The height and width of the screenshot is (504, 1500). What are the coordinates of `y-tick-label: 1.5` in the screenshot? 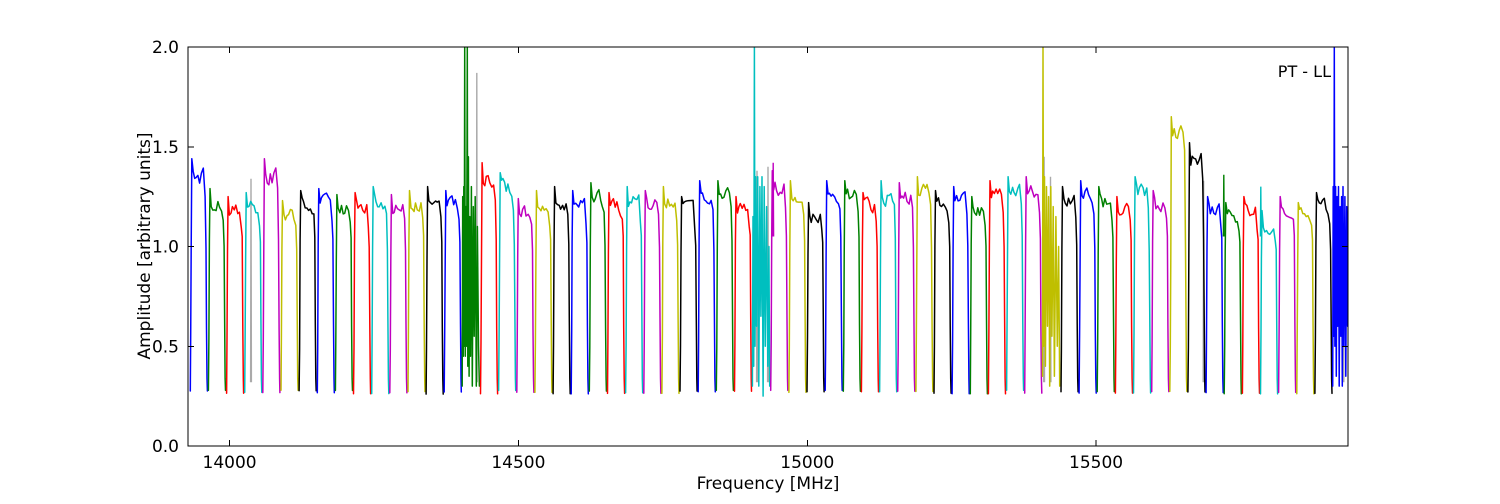 It's located at (165, 148).